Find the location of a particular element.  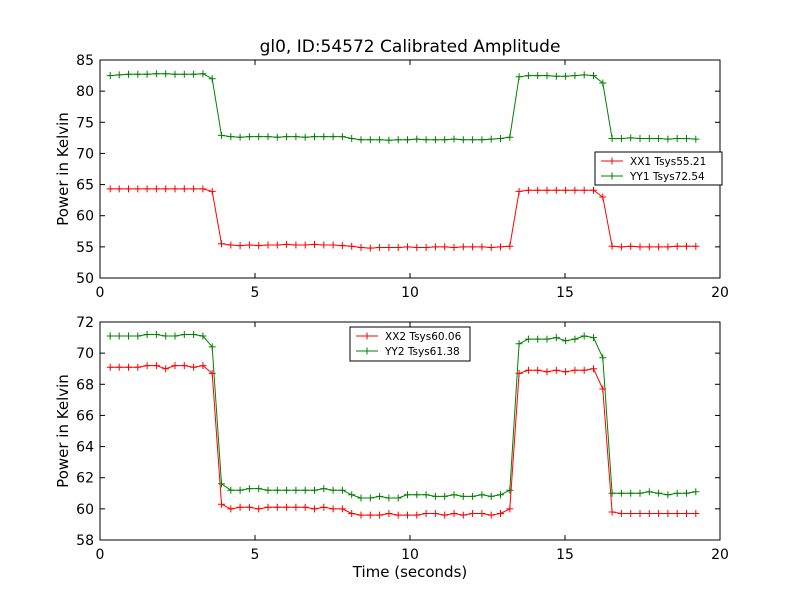

y-tick-label: 66 is located at coordinates (85, 416).